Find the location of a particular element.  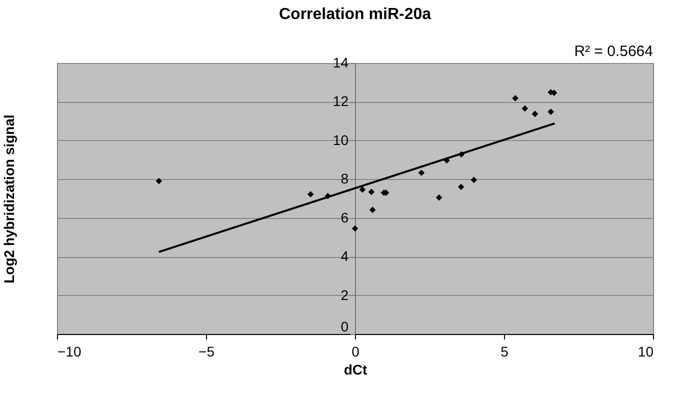

chart-title: Correlation miR-20a is located at coordinates (355, 14).